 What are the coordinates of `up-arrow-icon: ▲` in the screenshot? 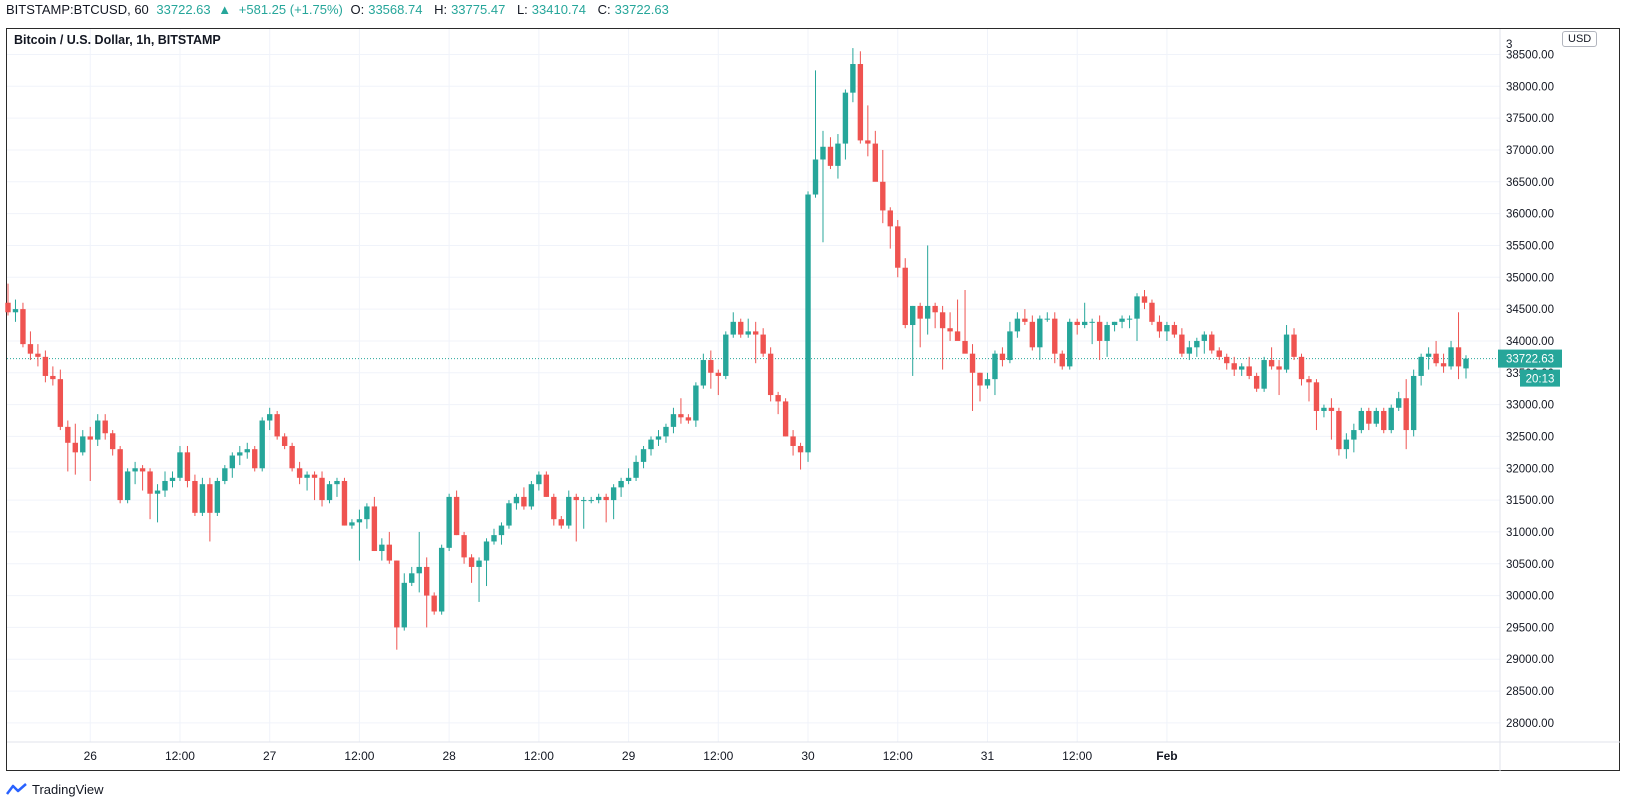 It's located at (225, 9).